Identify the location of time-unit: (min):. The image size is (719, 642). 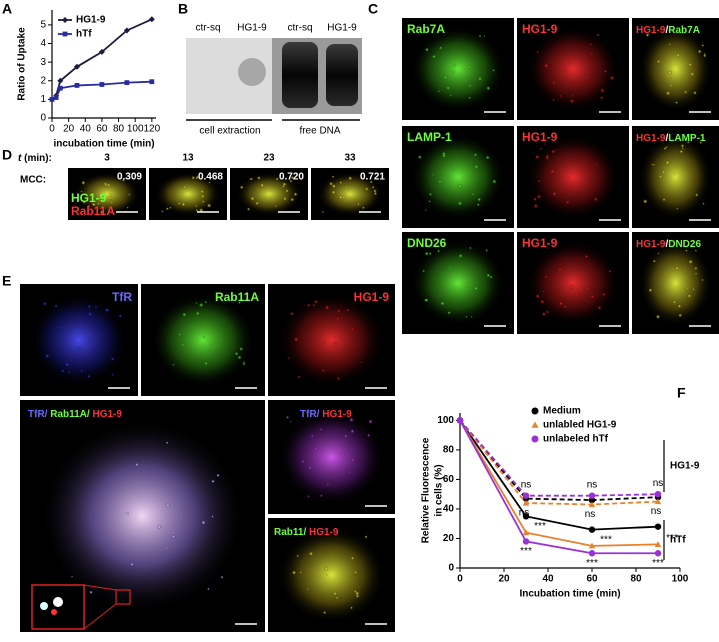
(36, 158).